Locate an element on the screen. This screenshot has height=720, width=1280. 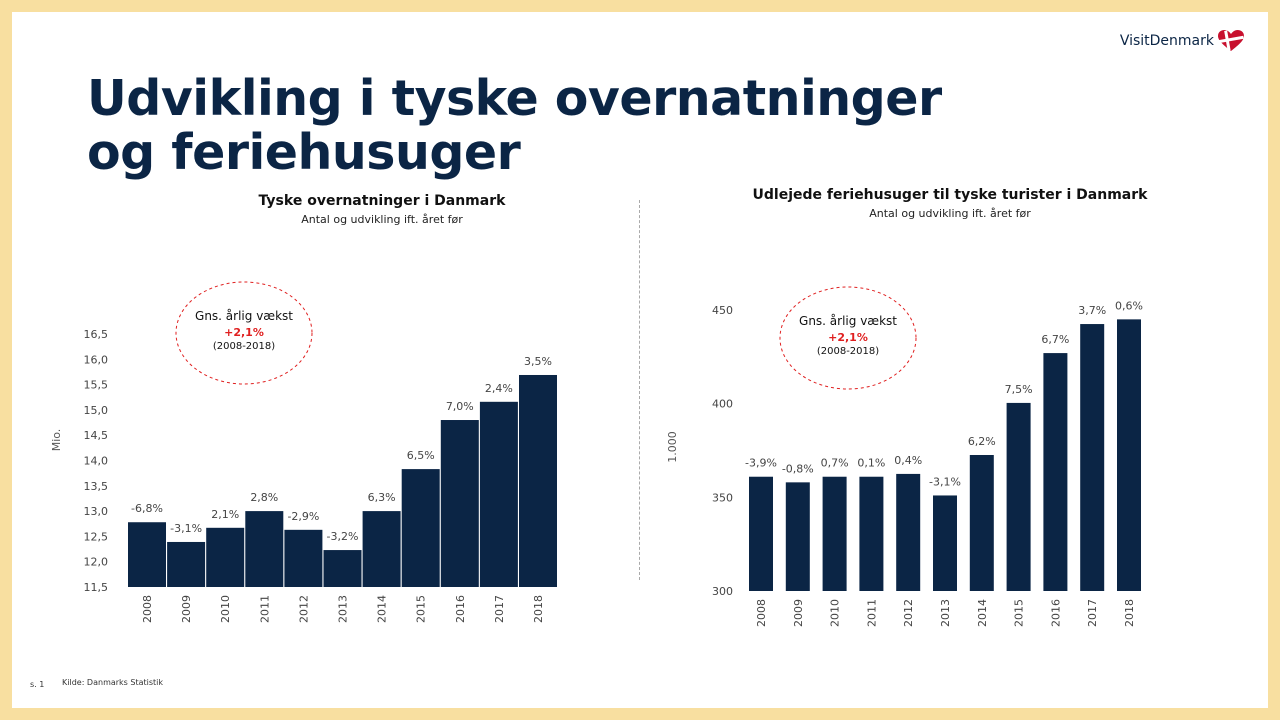
data-label: -3,9% is located at coordinates (761, 463).